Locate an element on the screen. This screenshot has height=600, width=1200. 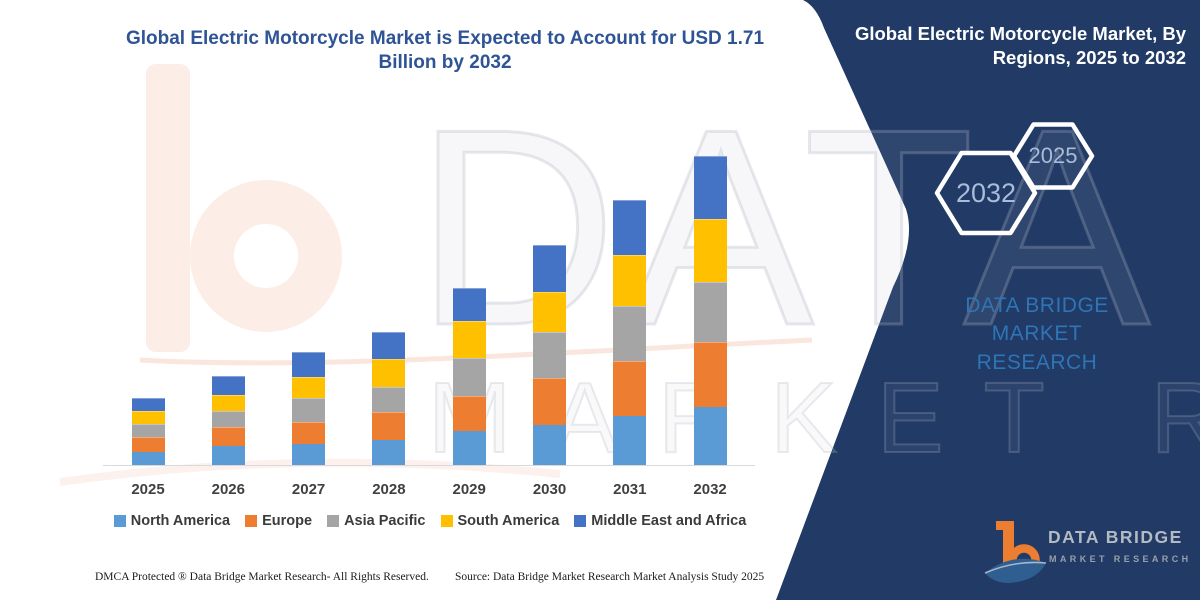
bar-segment-2029-middle-east-and-africa is located at coordinates (469, 304).